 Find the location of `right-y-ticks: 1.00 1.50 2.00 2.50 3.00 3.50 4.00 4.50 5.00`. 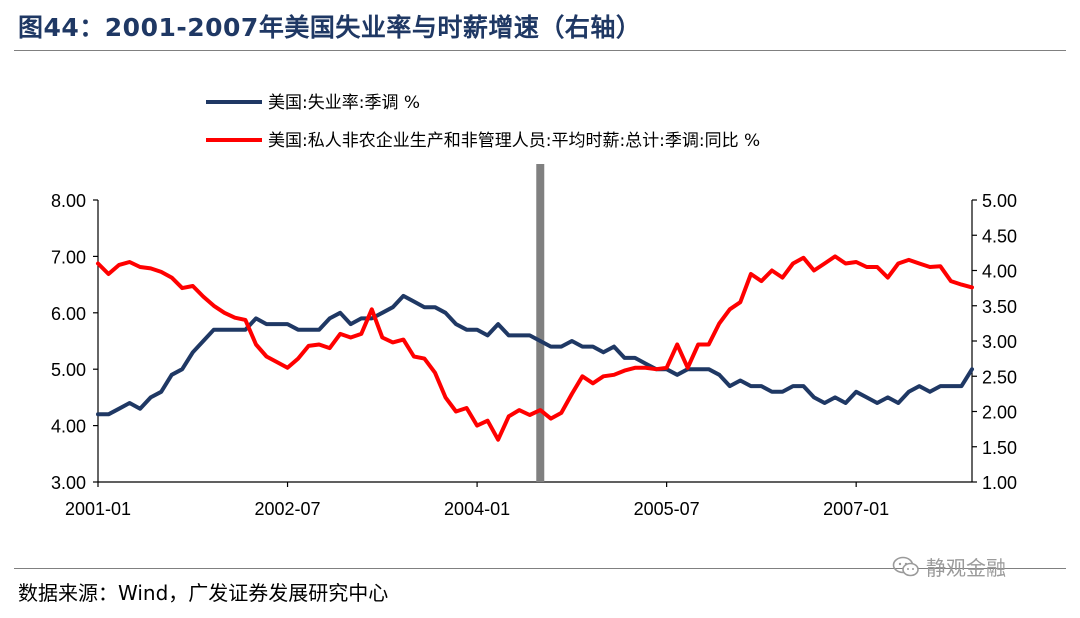

right-y-ticks: 1.00 1.50 2.00 2.50 3.00 3.50 4.00 4.50 5.00 is located at coordinates (994, 342).